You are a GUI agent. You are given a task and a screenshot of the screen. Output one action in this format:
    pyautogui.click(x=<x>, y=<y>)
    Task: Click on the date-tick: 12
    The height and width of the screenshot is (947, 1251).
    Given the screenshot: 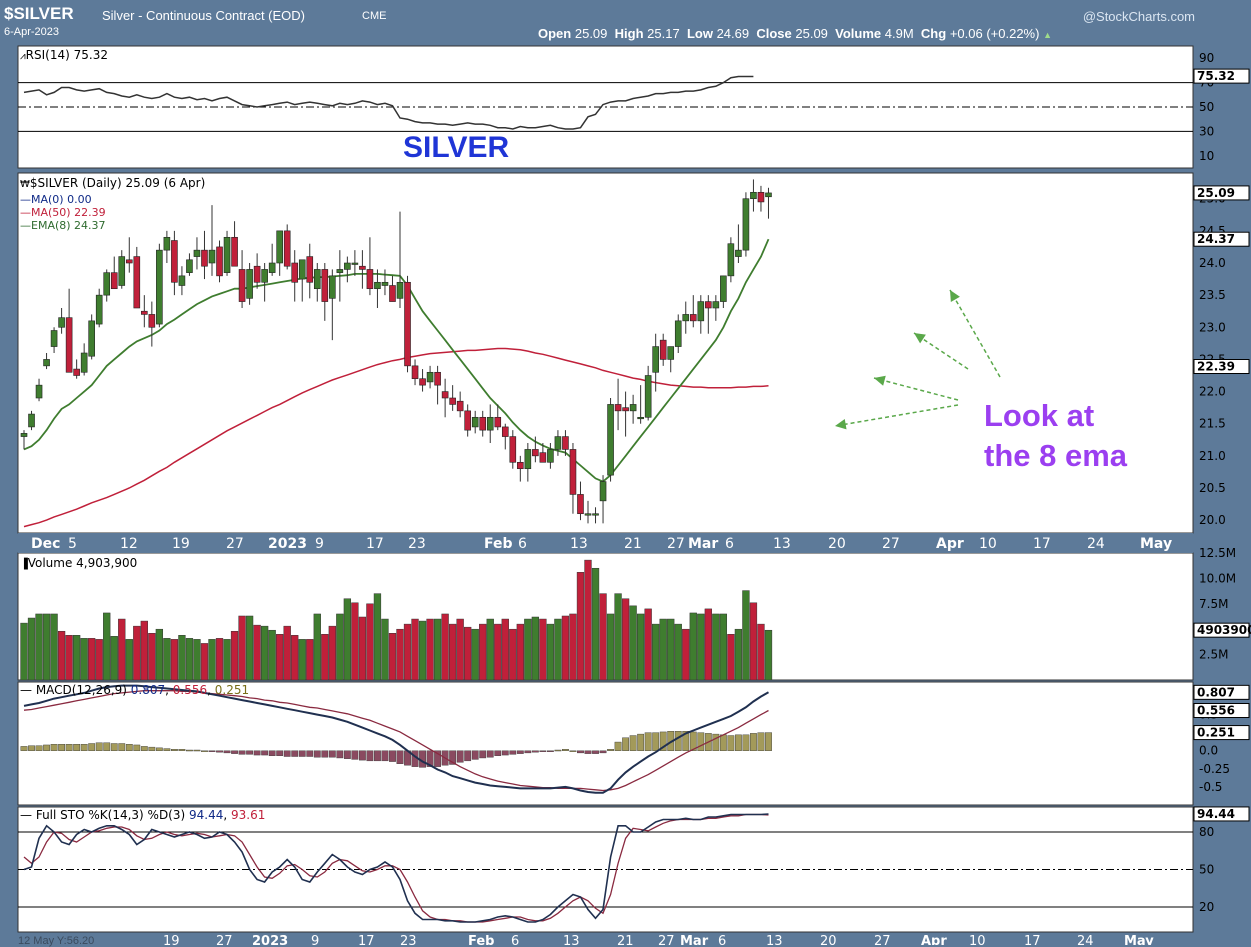 What is the action you would take?
    pyautogui.click(x=129, y=544)
    